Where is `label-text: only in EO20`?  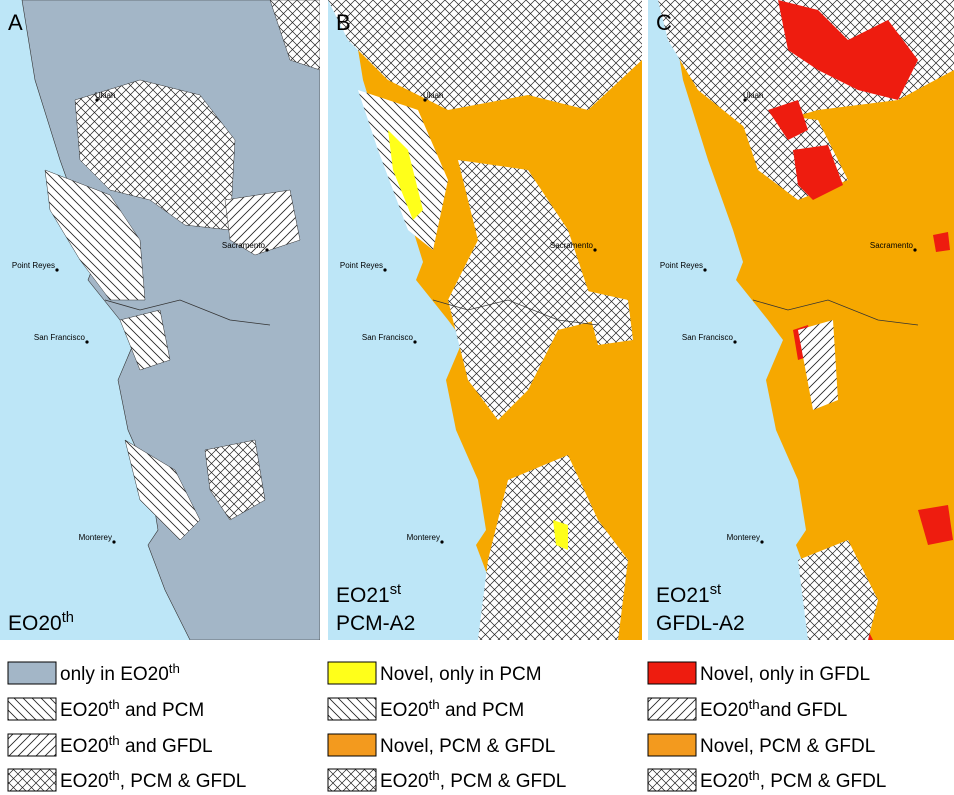 label-text: only in EO20 is located at coordinates (114, 674).